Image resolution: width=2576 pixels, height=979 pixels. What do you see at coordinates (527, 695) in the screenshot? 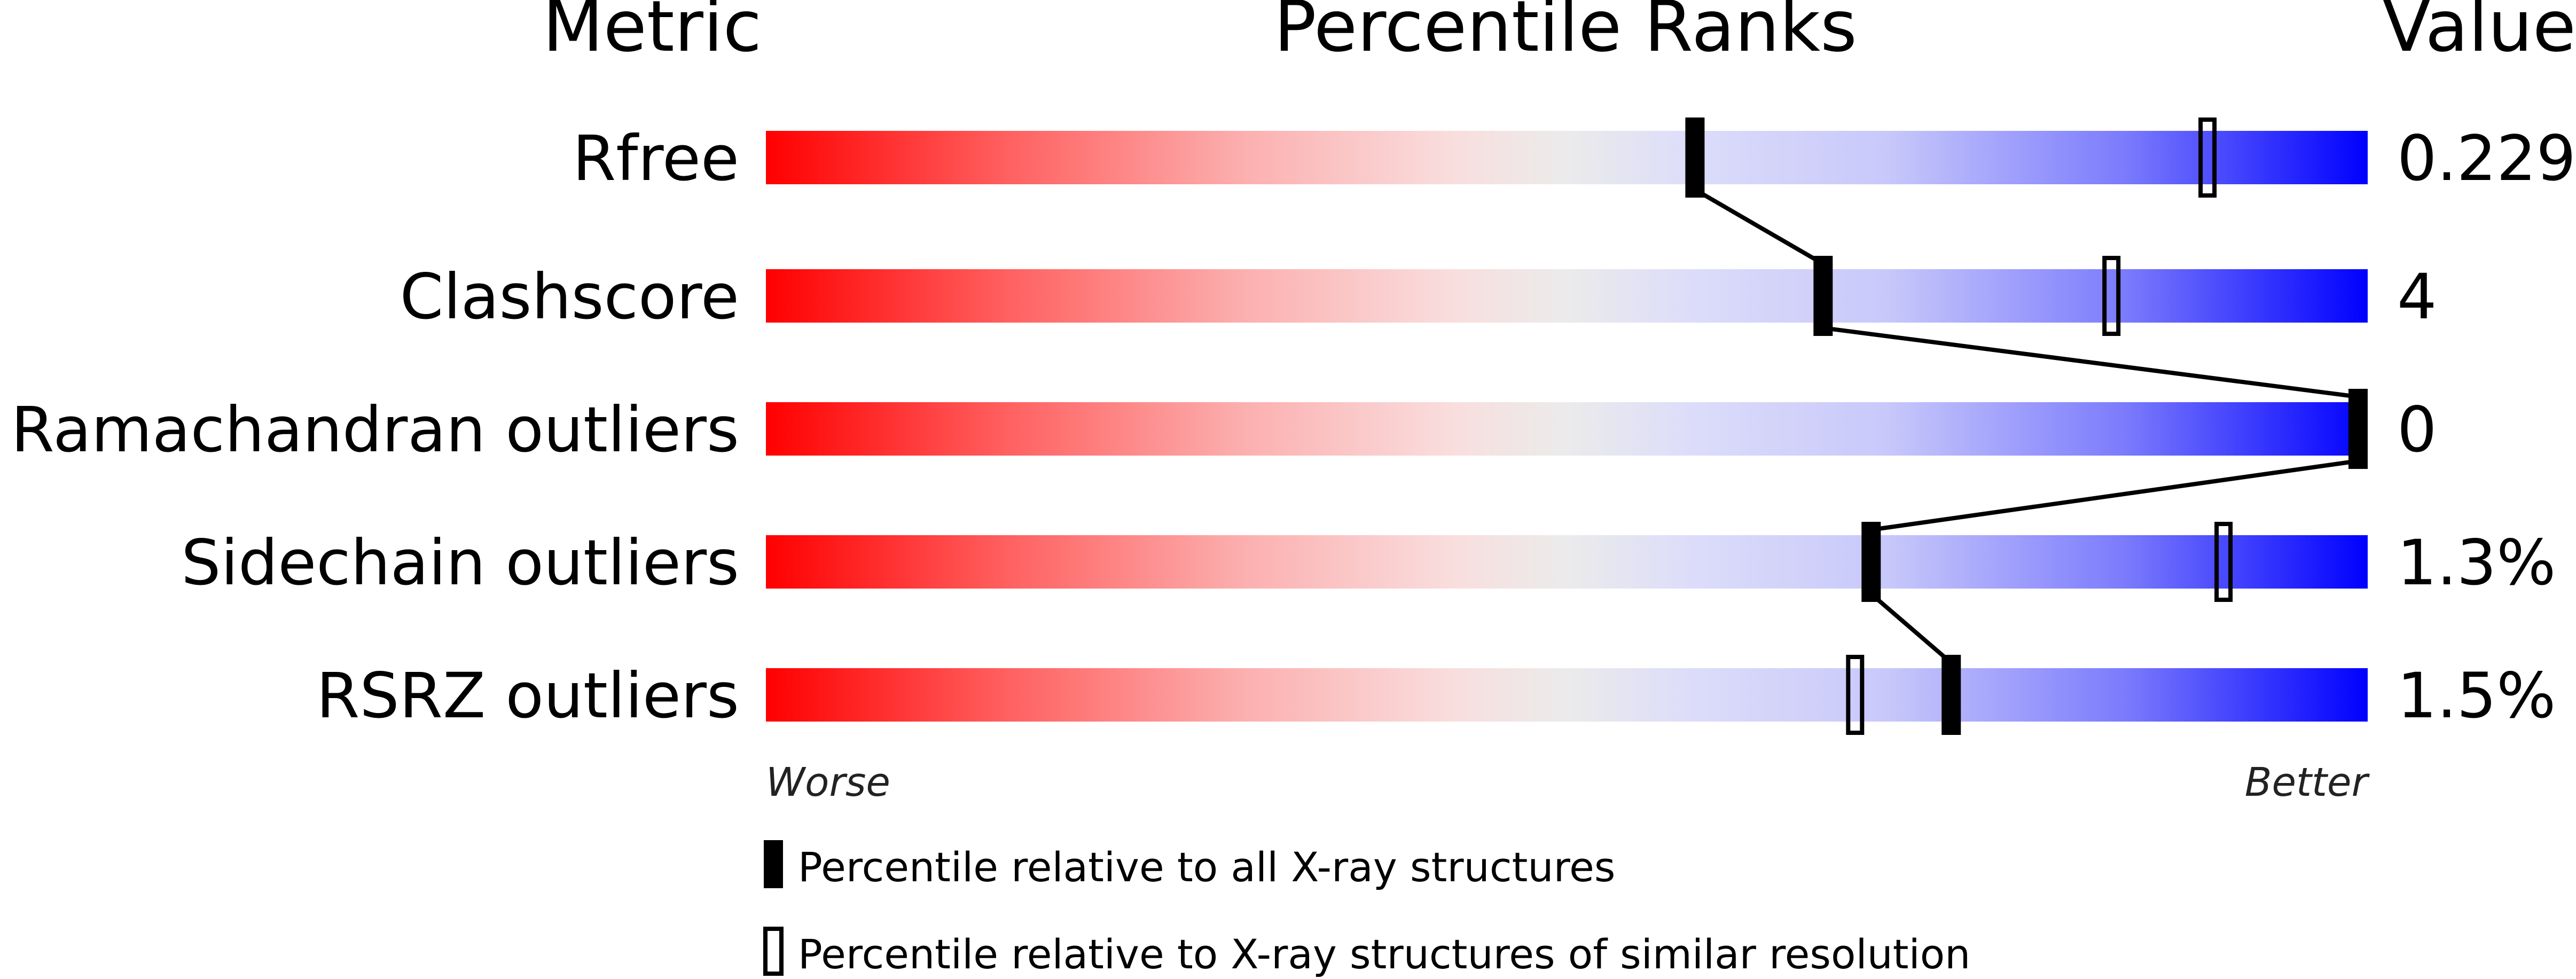
I see `metric-label: RSRZ outliers` at bounding box center [527, 695].